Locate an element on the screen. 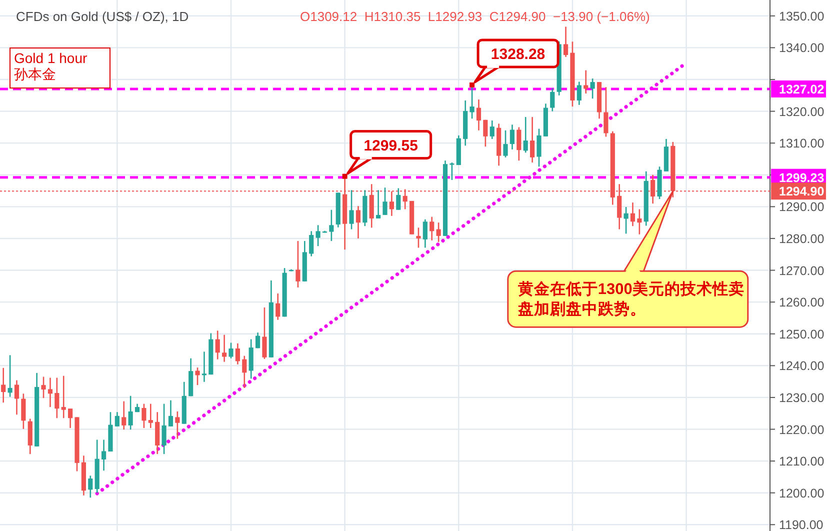 This screenshot has height=531, width=827. y-tick-label: 1240.00 is located at coordinates (801, 366).